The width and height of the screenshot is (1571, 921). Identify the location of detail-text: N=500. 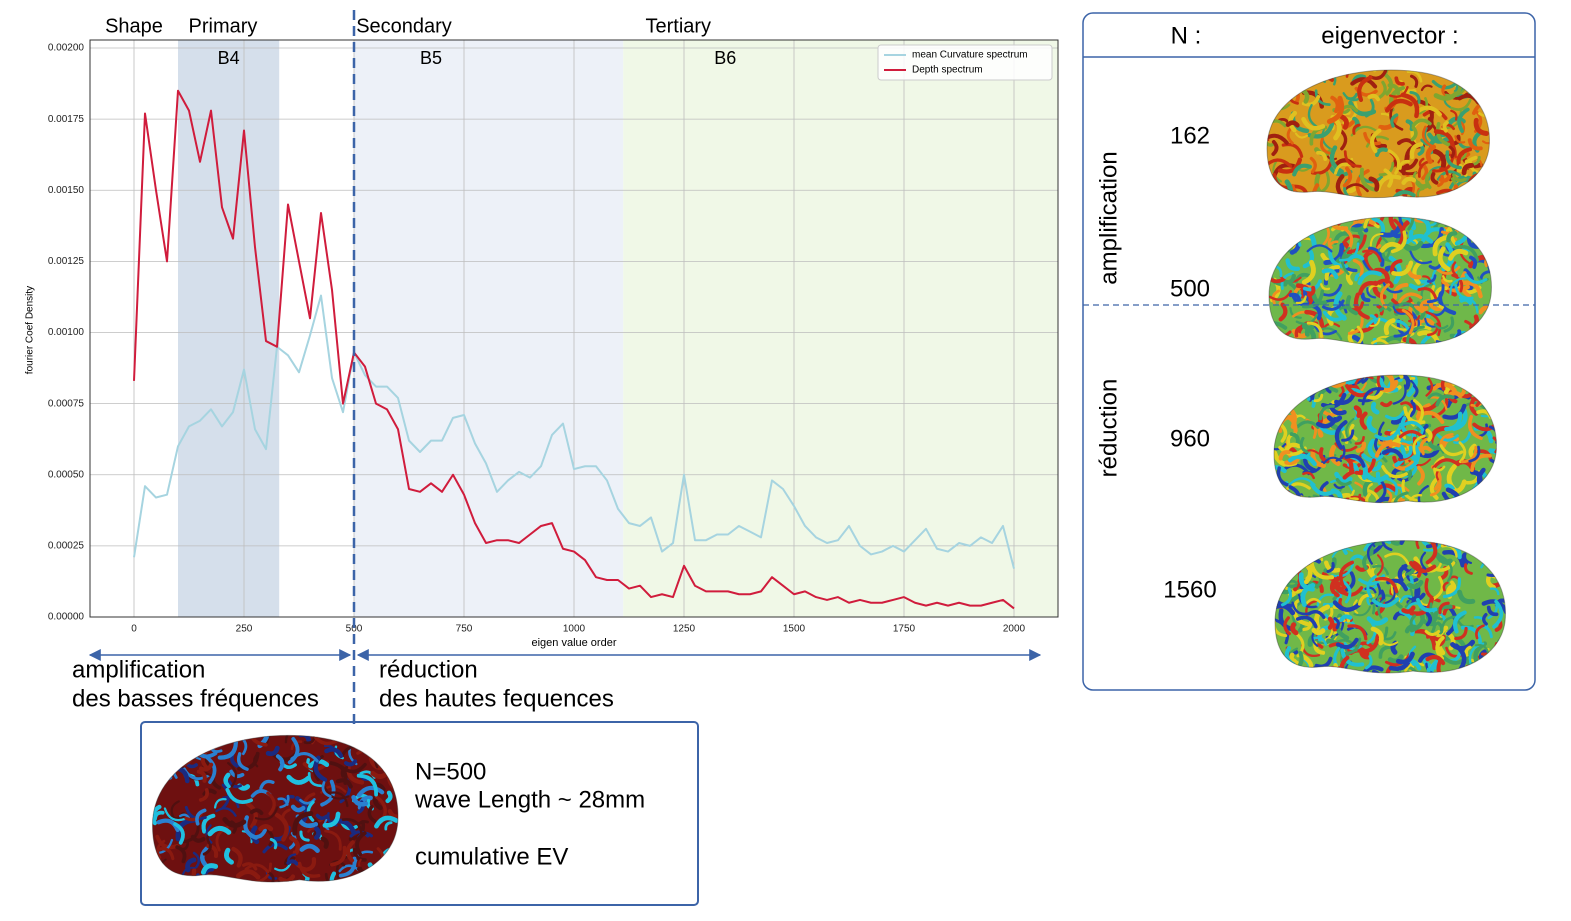
(450, 771).